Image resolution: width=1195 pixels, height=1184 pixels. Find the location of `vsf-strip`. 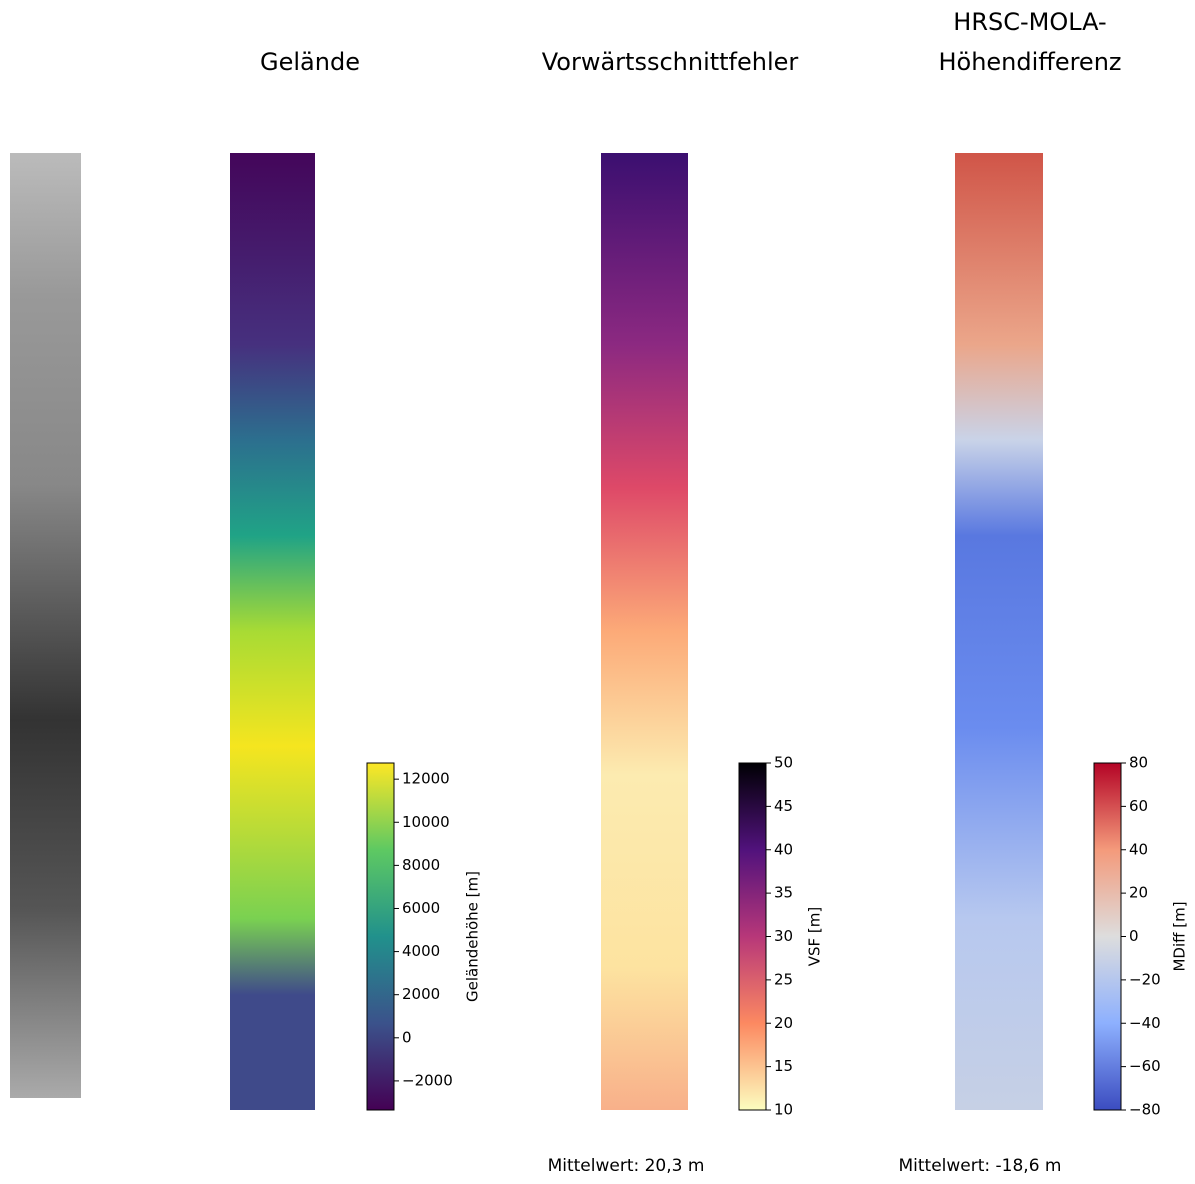

vsf-strip is located at coordinates (644, 631).